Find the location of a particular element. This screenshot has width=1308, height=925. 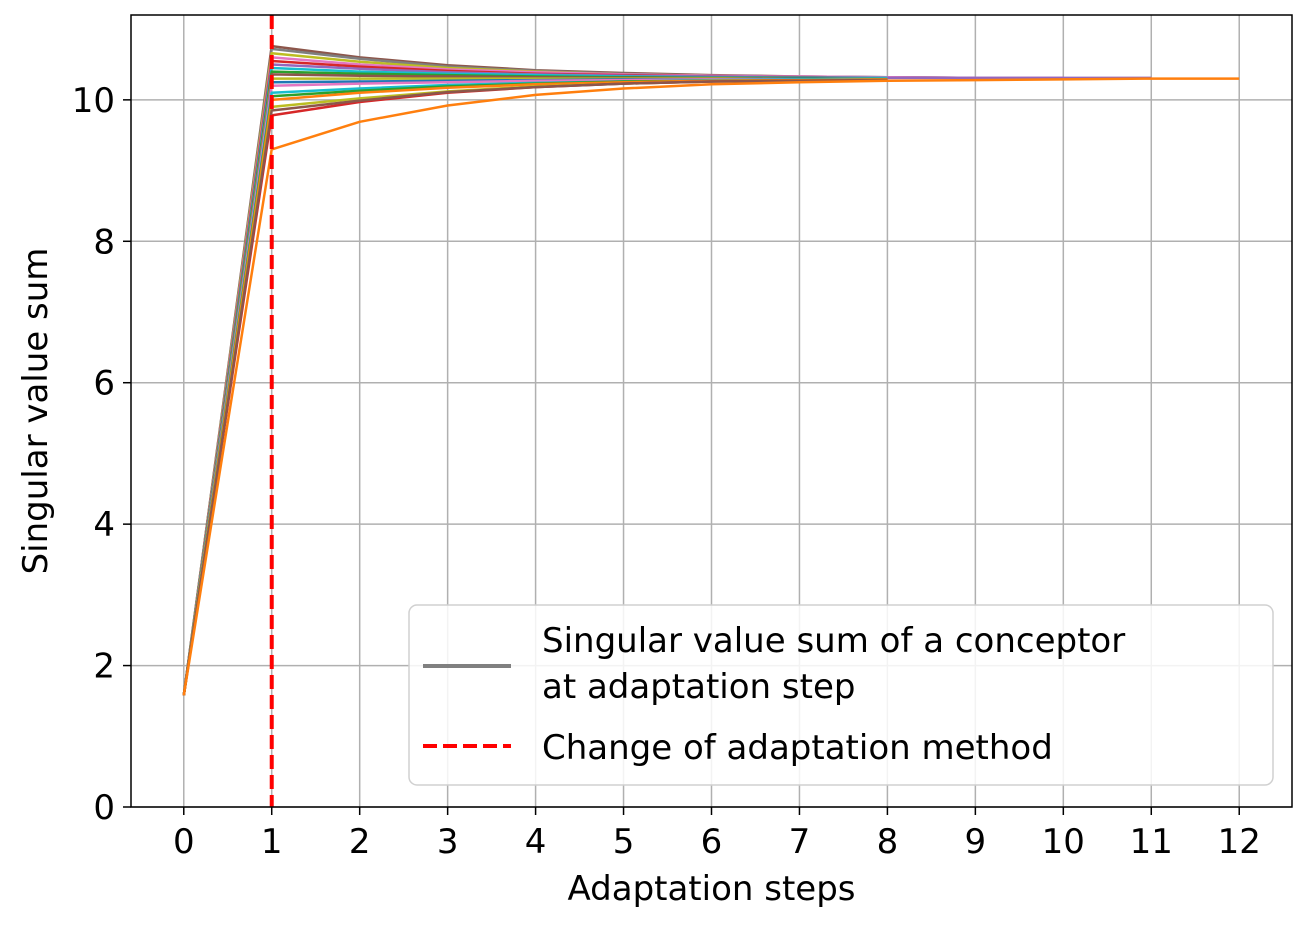

y-tick-label: 4 is located at coordinates (104, 525).